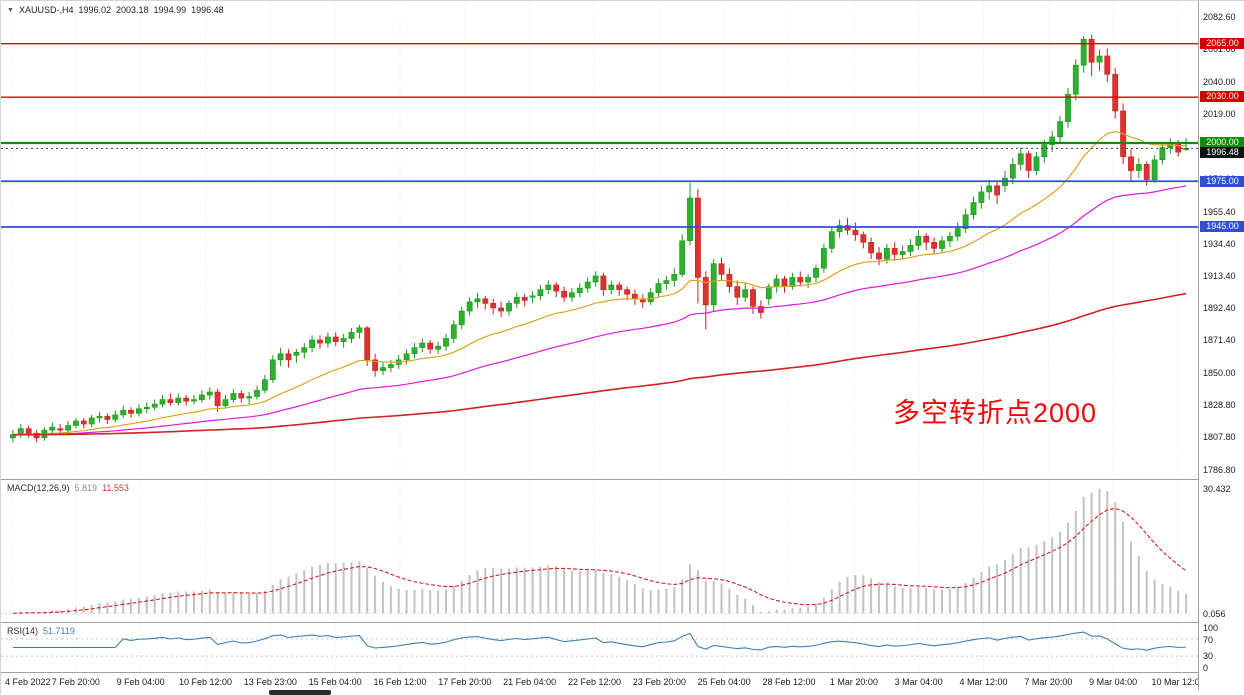 The height and width of the screenshot is (695, 1244). What do you see at coordinates (170, 10) in the screenshot?
I see `ohlc-low: 1994.99` at bounding box center [170, 10].